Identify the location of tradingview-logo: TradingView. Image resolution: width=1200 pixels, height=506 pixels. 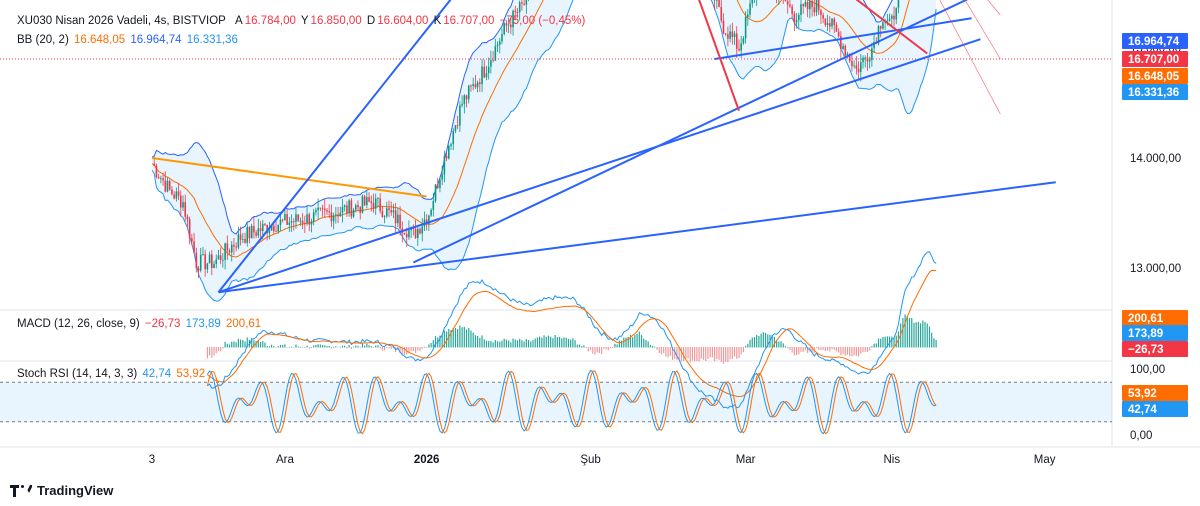
(61, 490).